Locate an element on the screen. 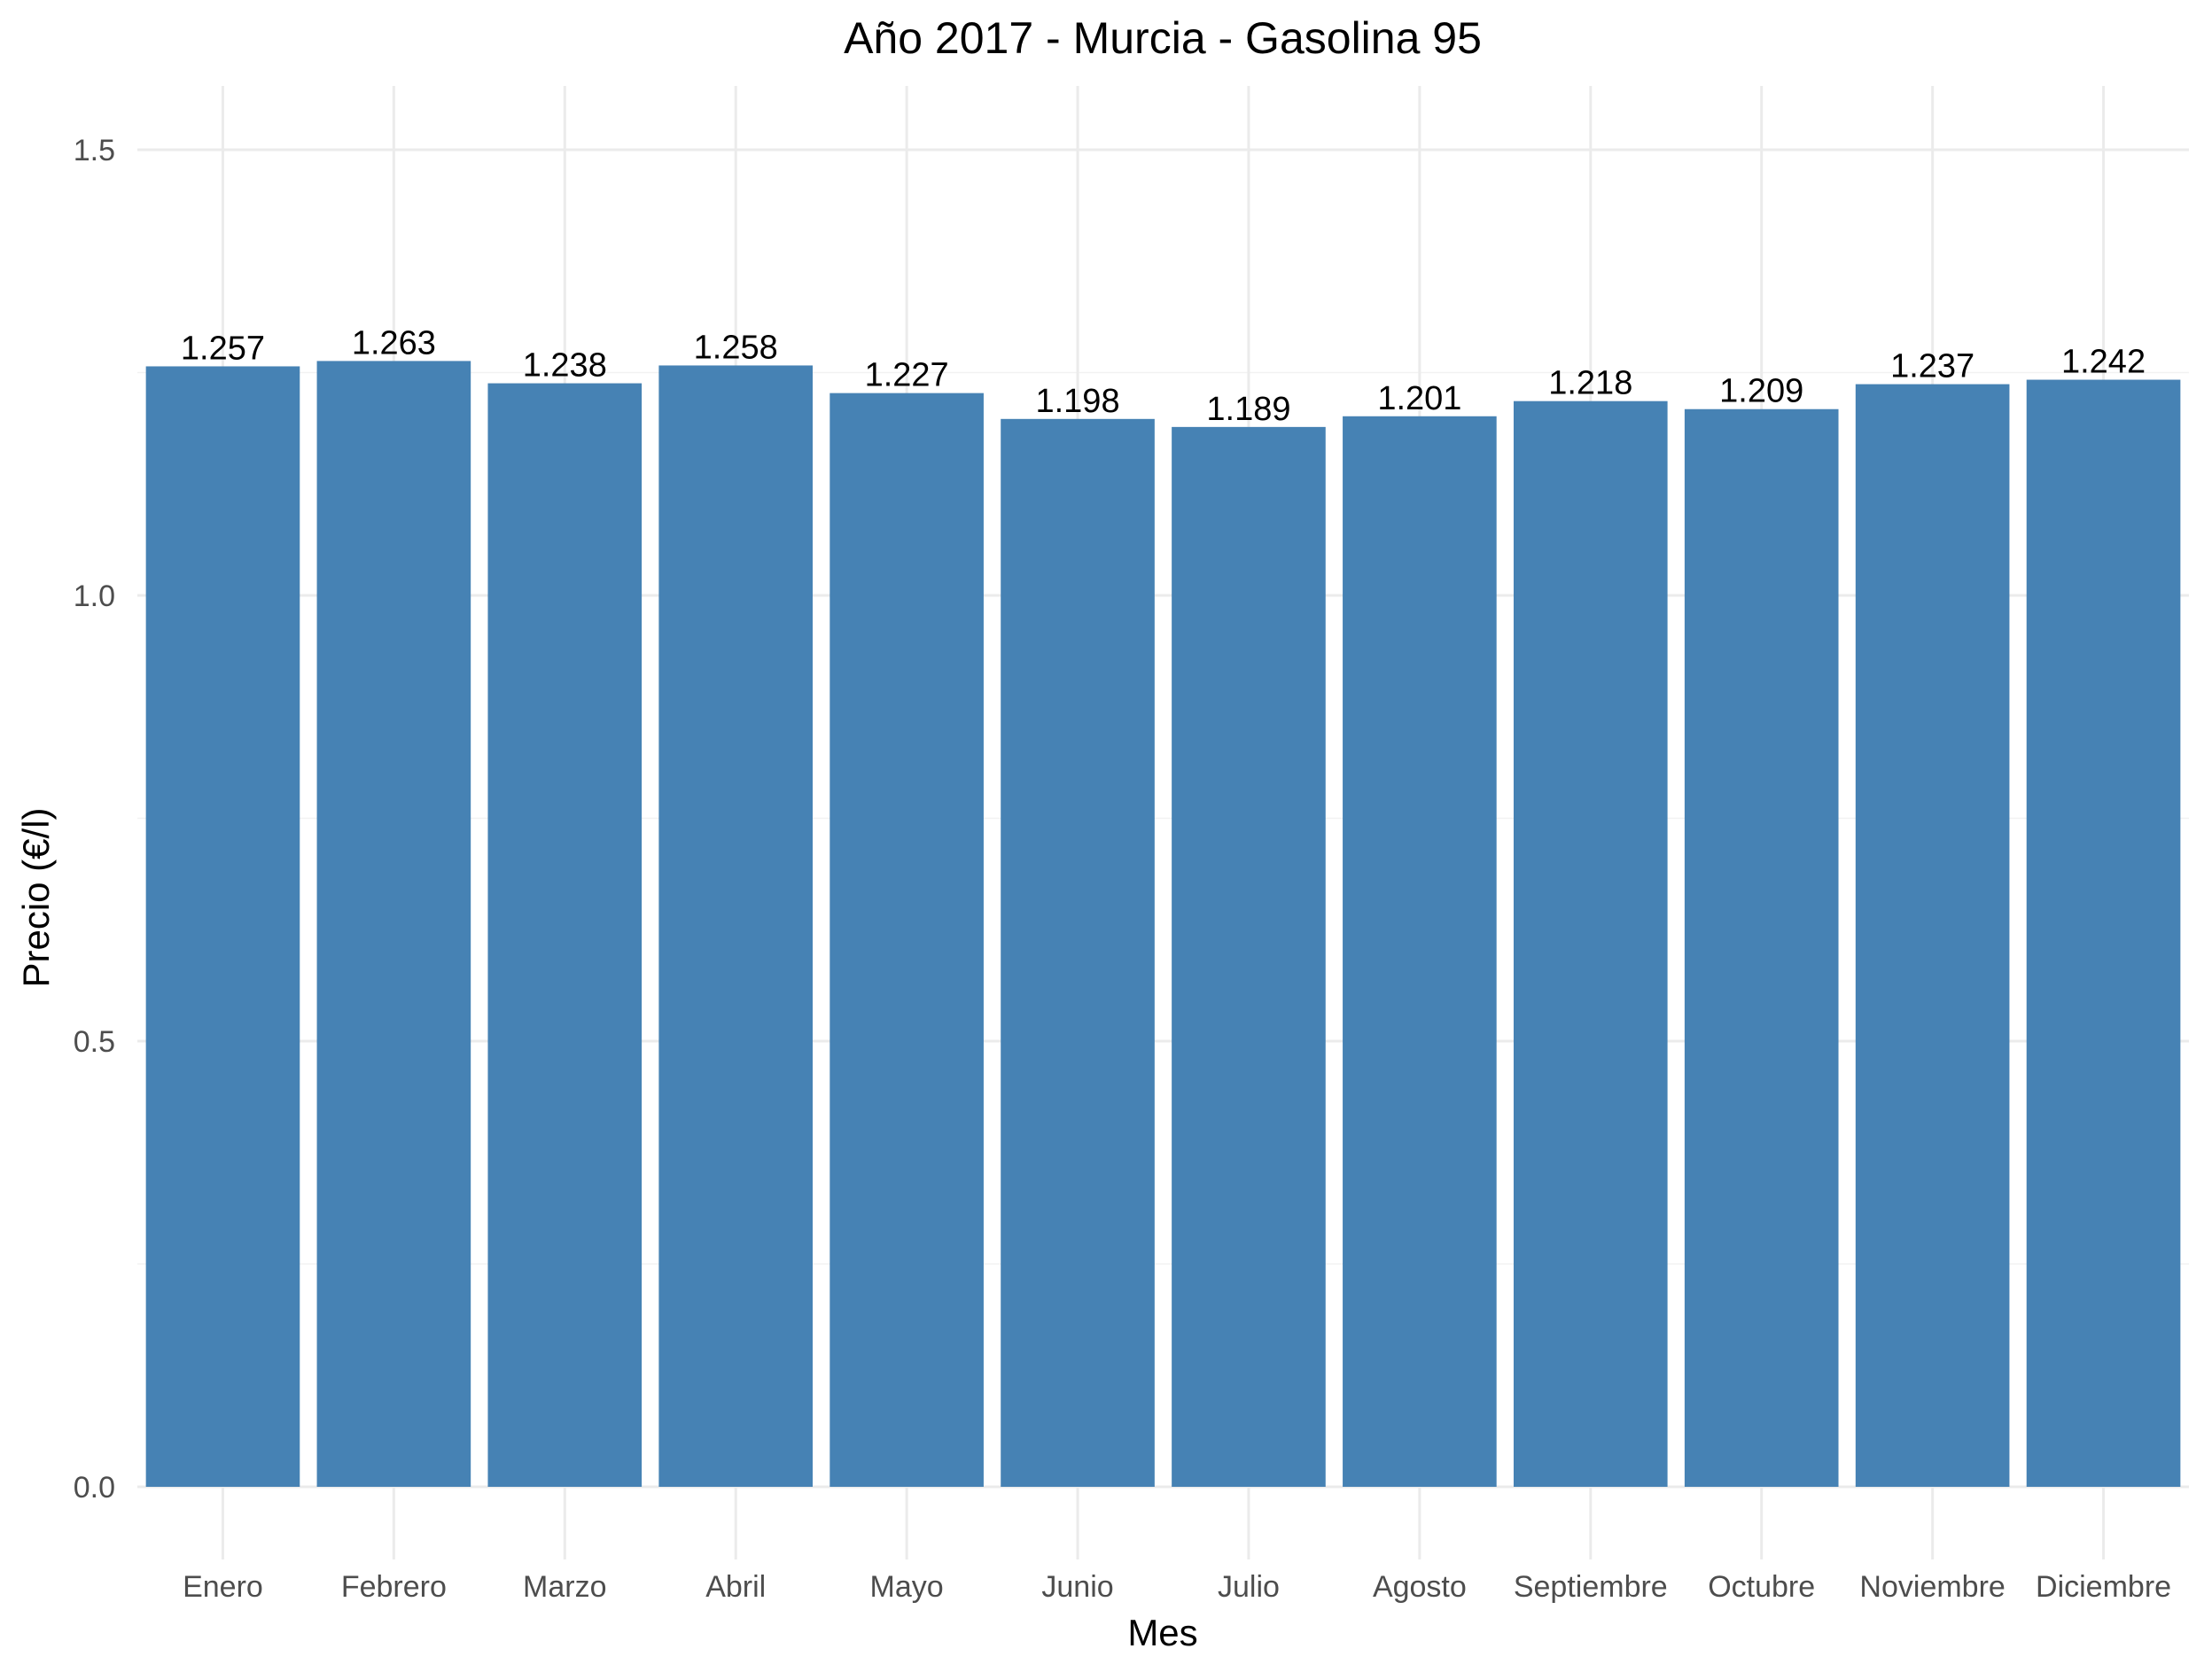 The height and width of the screenshot is (1672, 2212). chart-title: Año 2017 - Murcia - Gasolina 95 is located at coordinates (1163, 38).